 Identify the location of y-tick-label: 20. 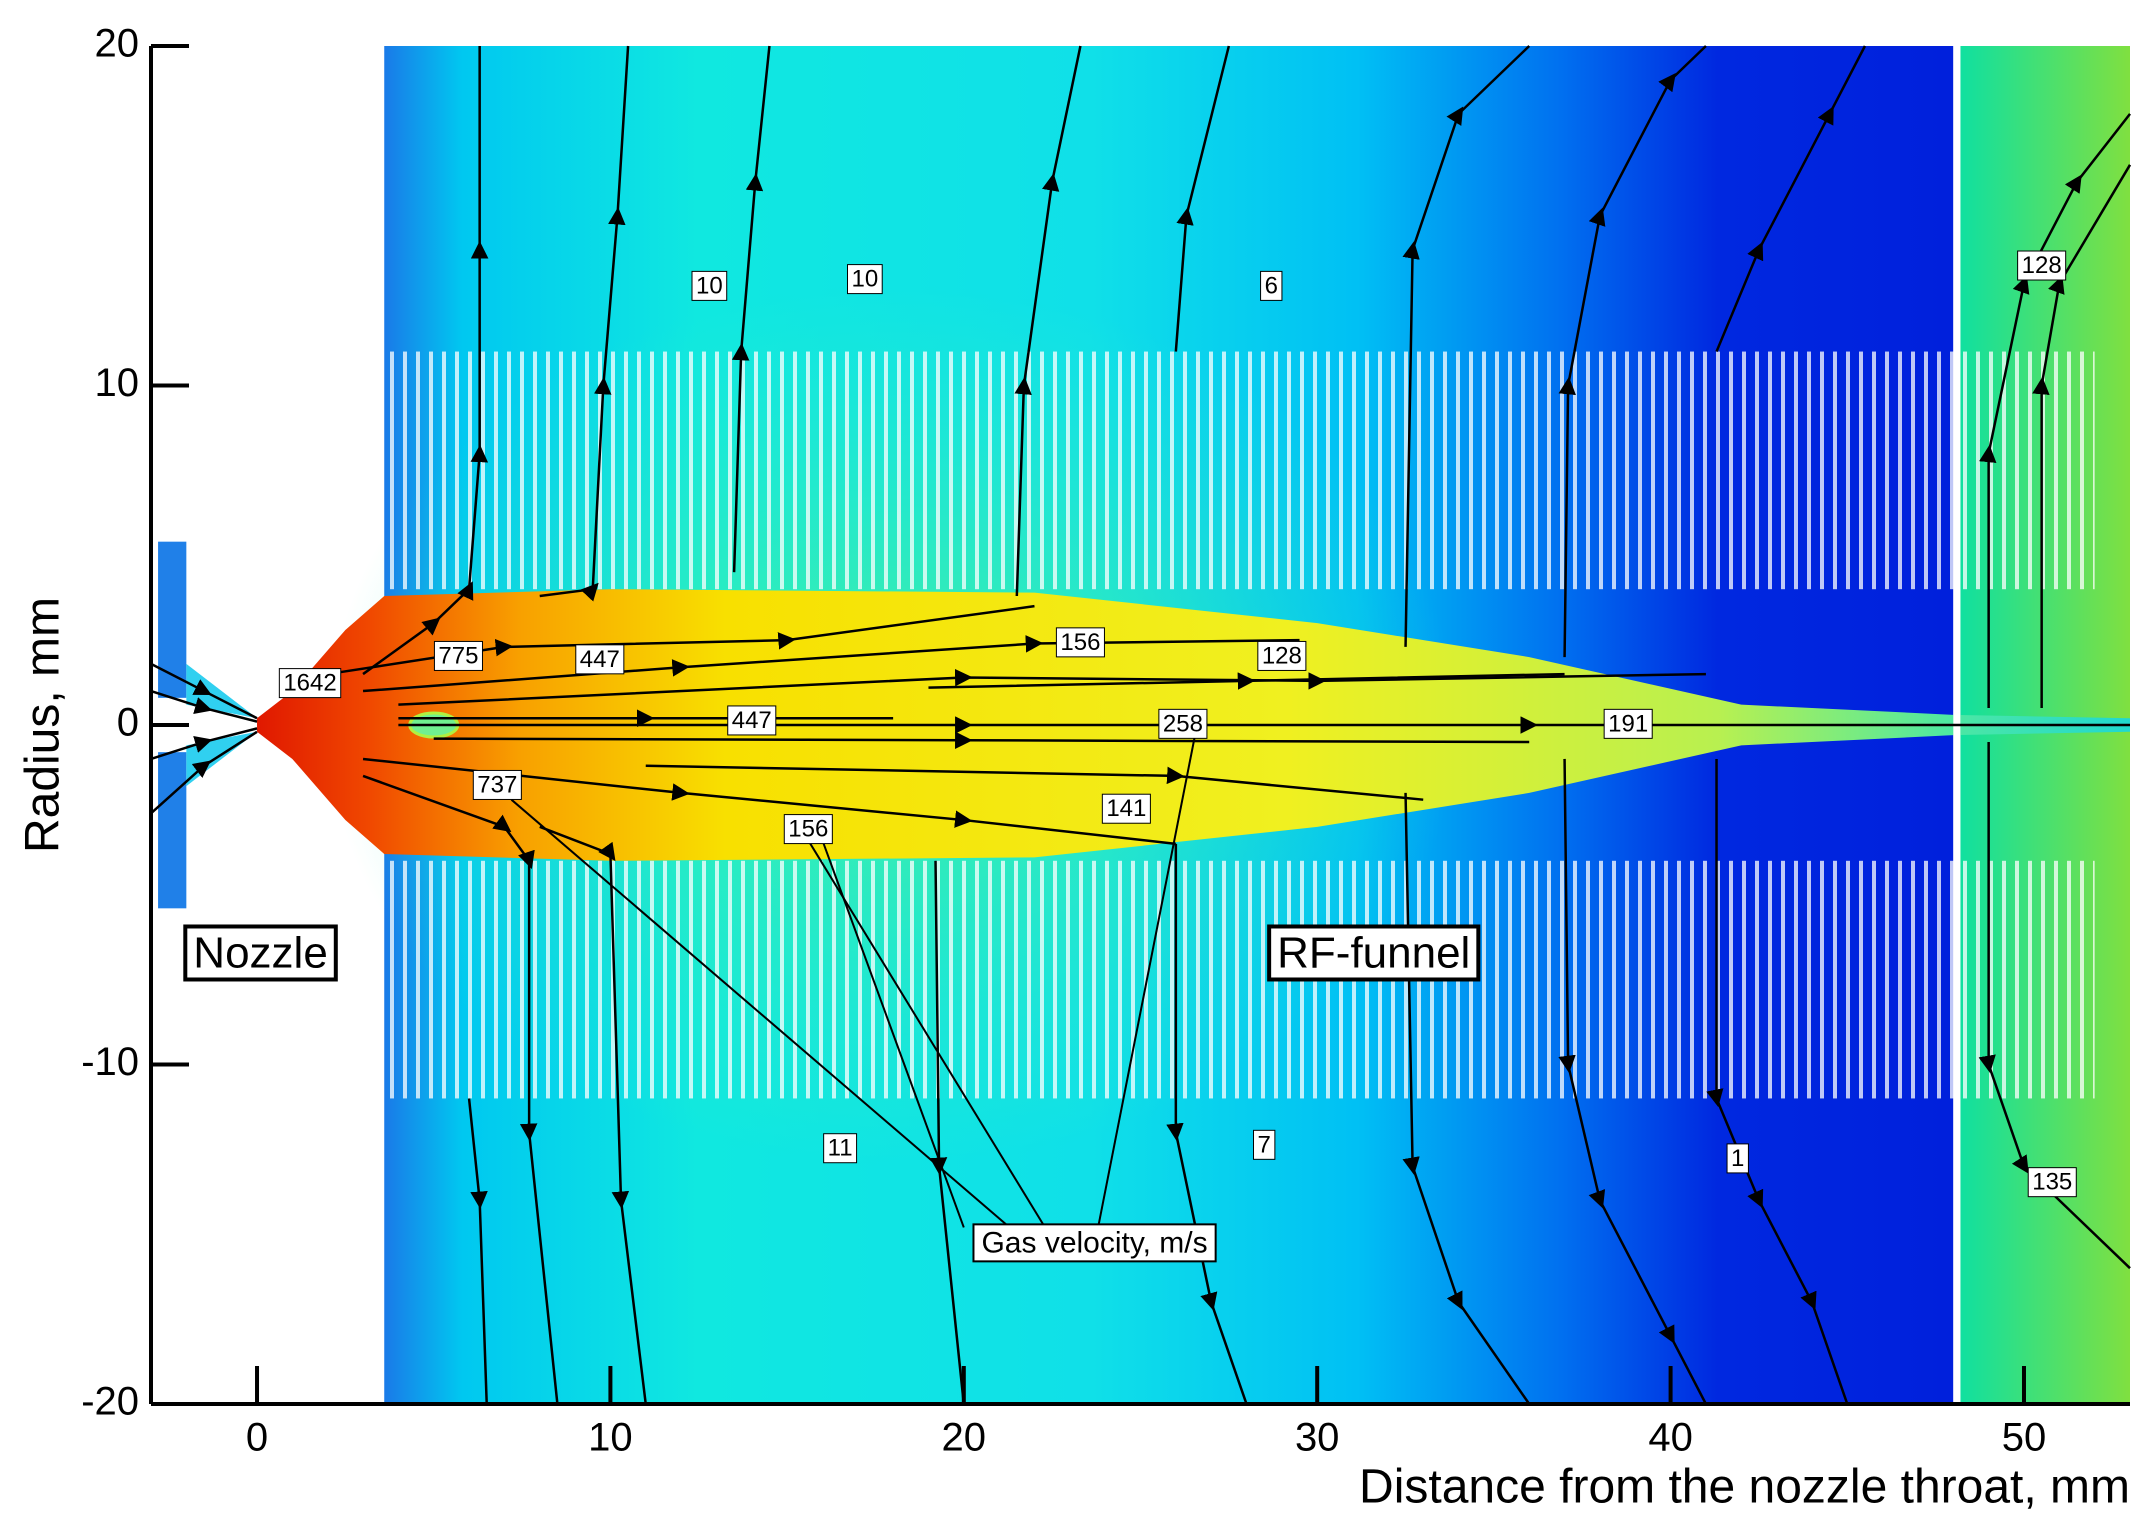
(117, 44).